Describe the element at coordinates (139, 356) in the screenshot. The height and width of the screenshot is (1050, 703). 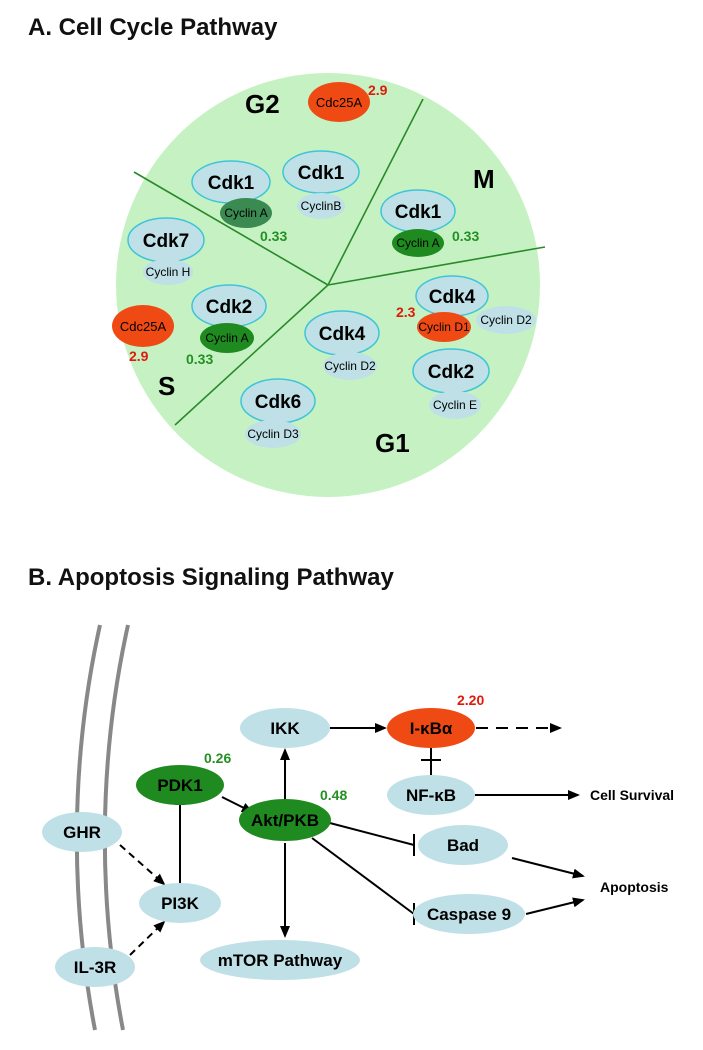
I see `s-cdc25a-value: 2.9` at that location.